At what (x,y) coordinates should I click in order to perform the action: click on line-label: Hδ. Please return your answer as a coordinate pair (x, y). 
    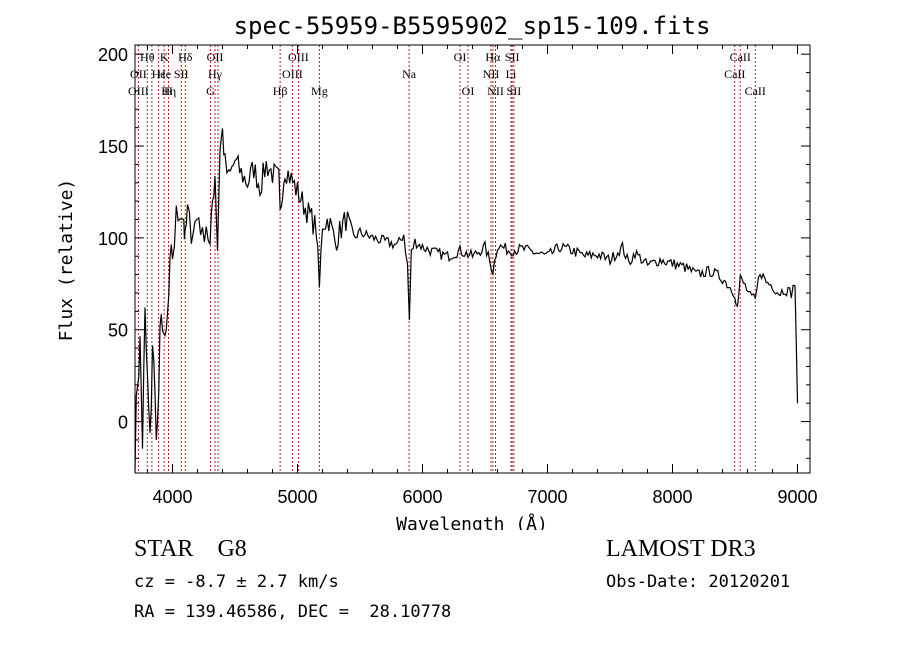
    Looking at the image, I should click on (185, 57).